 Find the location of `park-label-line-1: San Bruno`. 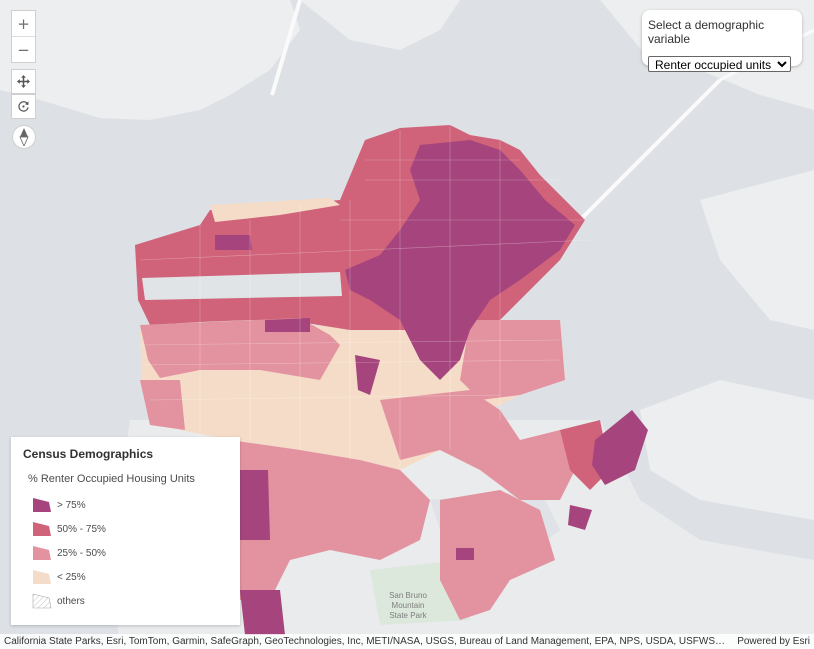

park-label-line-1: San Bruno is located at coordinates (408, 595).